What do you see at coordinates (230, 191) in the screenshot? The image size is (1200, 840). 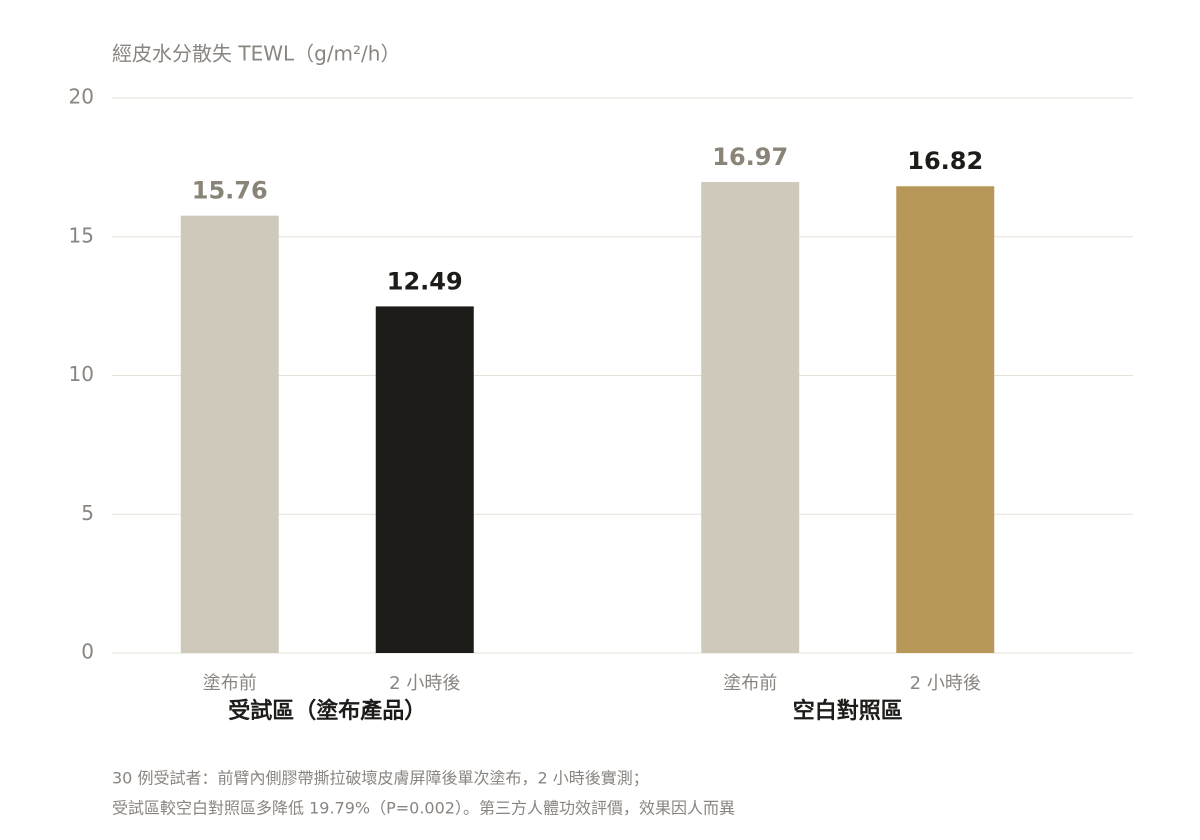 I see `value-label: 15.76` at bounding box center [230, 191].